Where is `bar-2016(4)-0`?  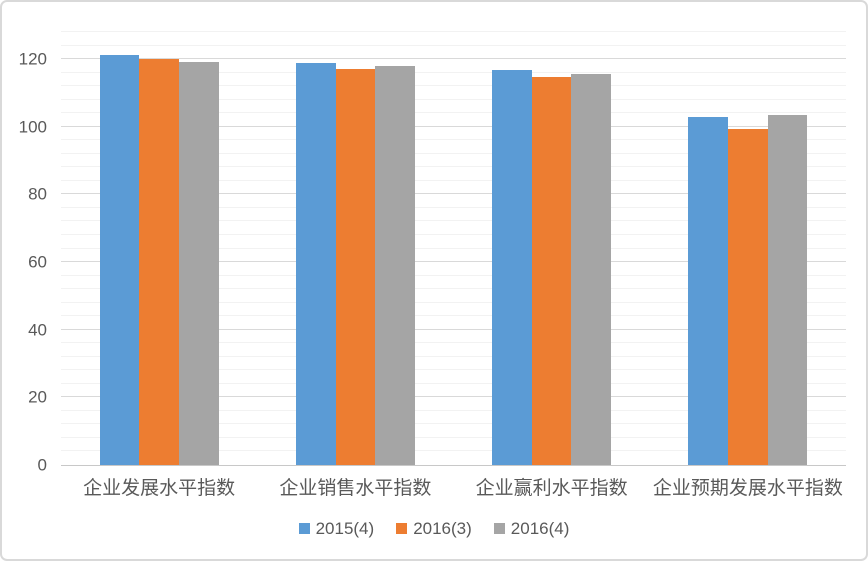 bar-2016(4)-0 is located at coordinates (198, 263).